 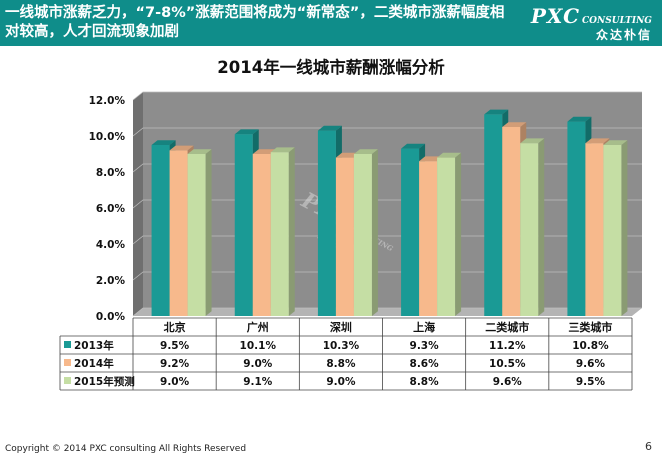 What do you see at coordinates (425, 364) in the screenshot?
I see `data-label: 8.6%` at bounding box center [425, 364].